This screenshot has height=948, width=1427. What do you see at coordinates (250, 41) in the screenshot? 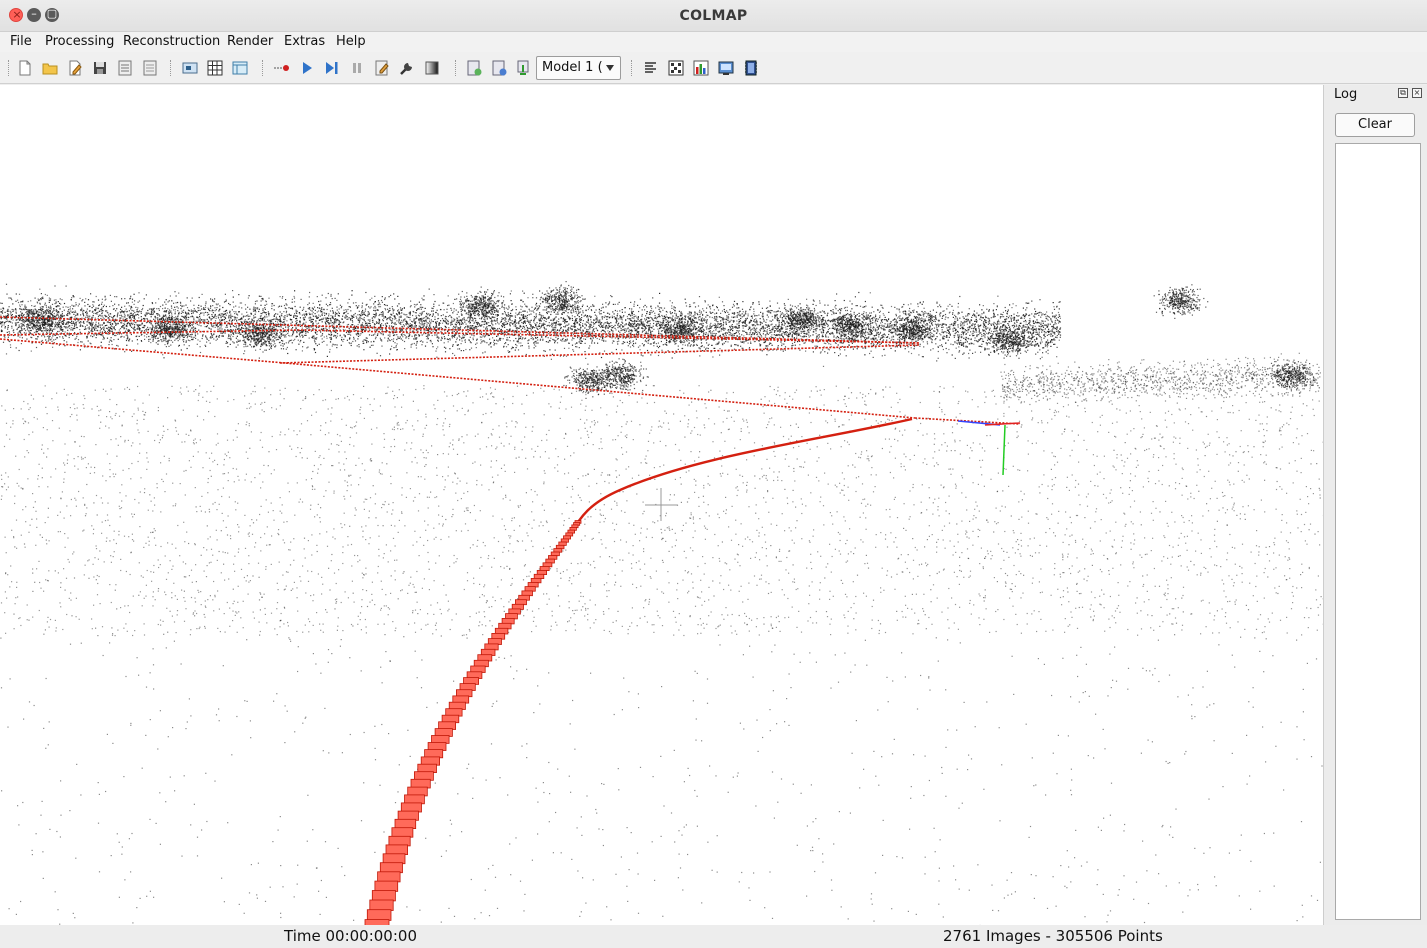
I see `menu-render: Render` at bounding box center [250, 41].